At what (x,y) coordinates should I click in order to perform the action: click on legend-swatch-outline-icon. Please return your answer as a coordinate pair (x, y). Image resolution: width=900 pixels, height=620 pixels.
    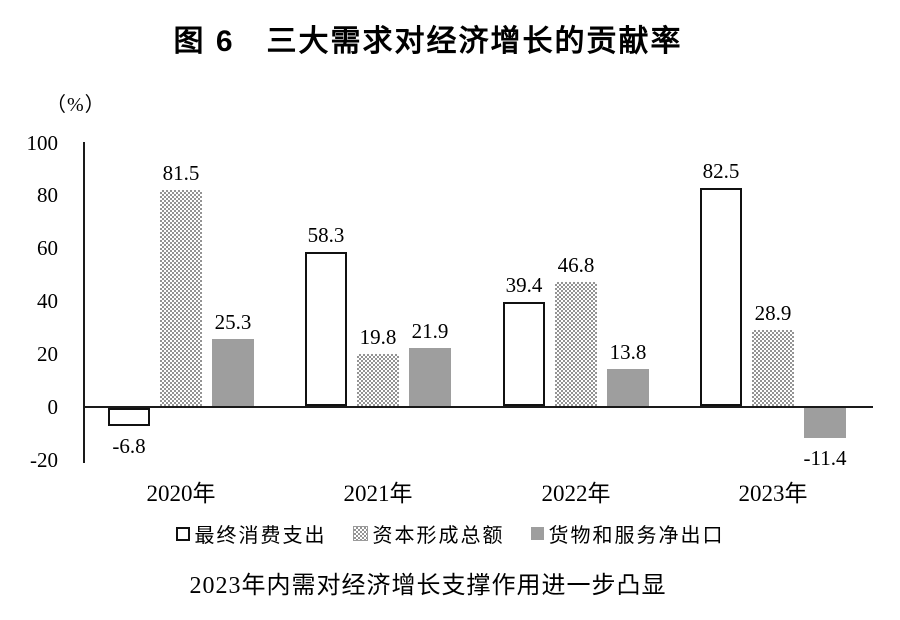
    Looking at the image, I should click on (182, 533).